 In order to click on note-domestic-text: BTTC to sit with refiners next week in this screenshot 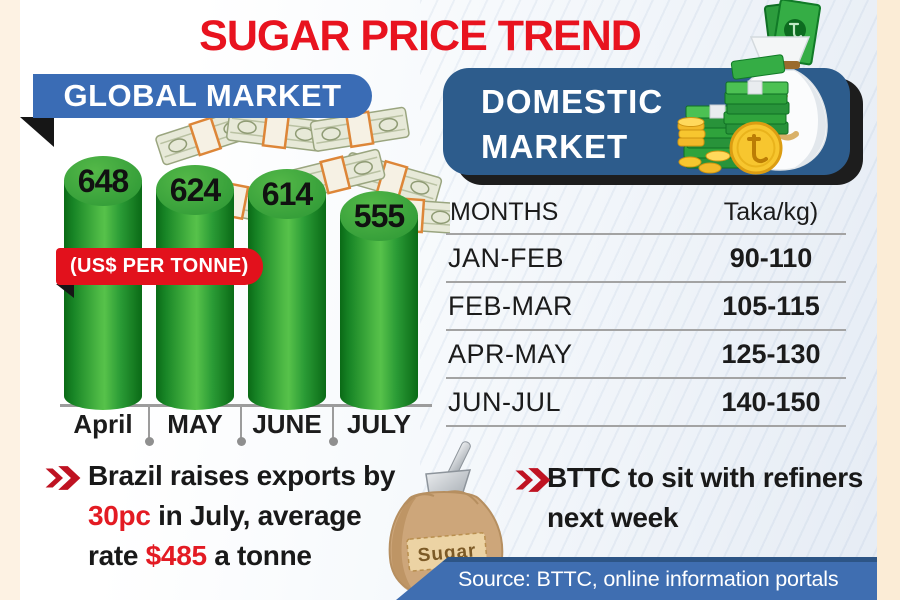, I will do `click(715, 498)`.